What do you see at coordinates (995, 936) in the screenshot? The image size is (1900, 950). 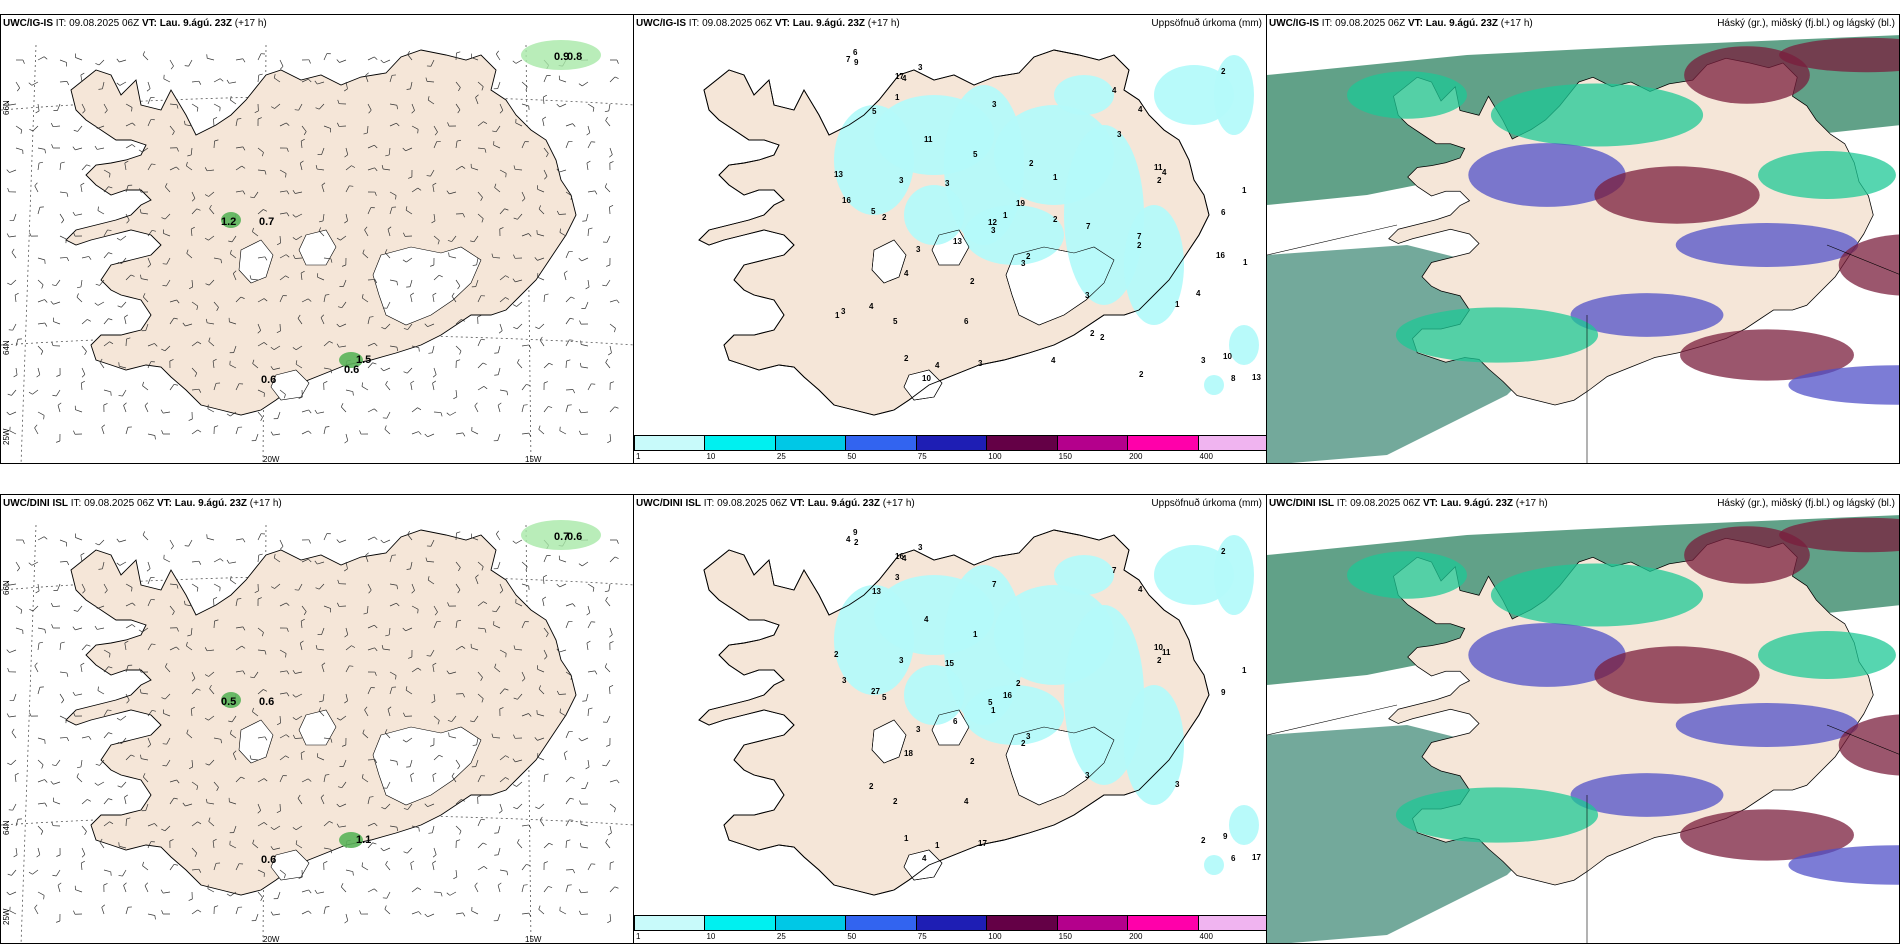 I see `colorbar-tick: 100` at bounding box center [995, 936].